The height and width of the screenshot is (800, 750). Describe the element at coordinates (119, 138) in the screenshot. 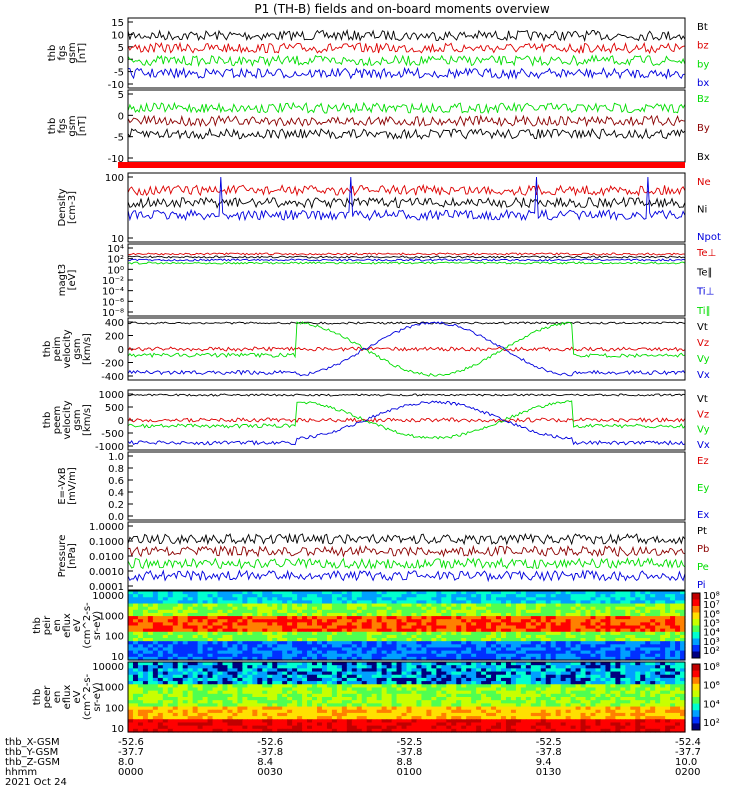

I see `y-tick-label: -5` at that location.